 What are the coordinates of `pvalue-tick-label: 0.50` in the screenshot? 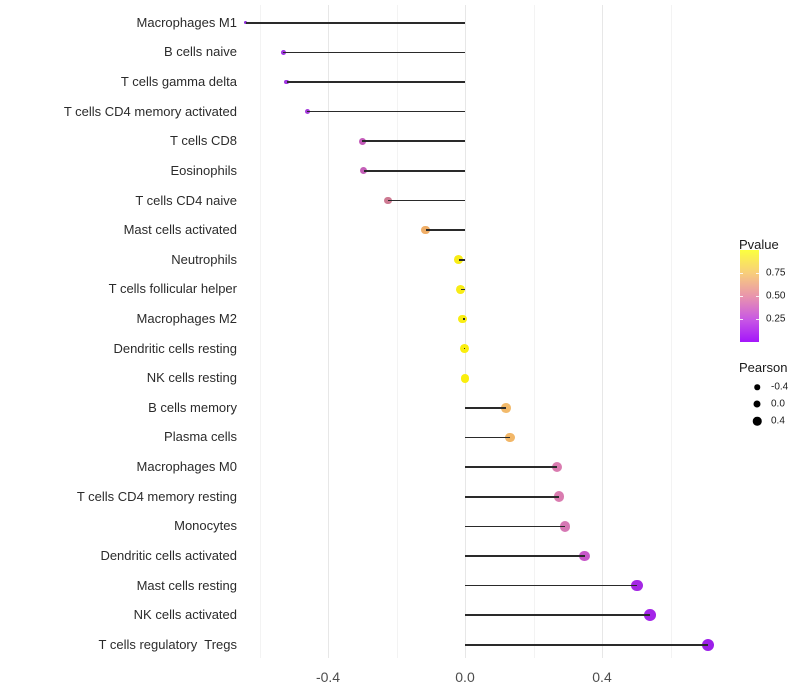 It's located at (776, 296).